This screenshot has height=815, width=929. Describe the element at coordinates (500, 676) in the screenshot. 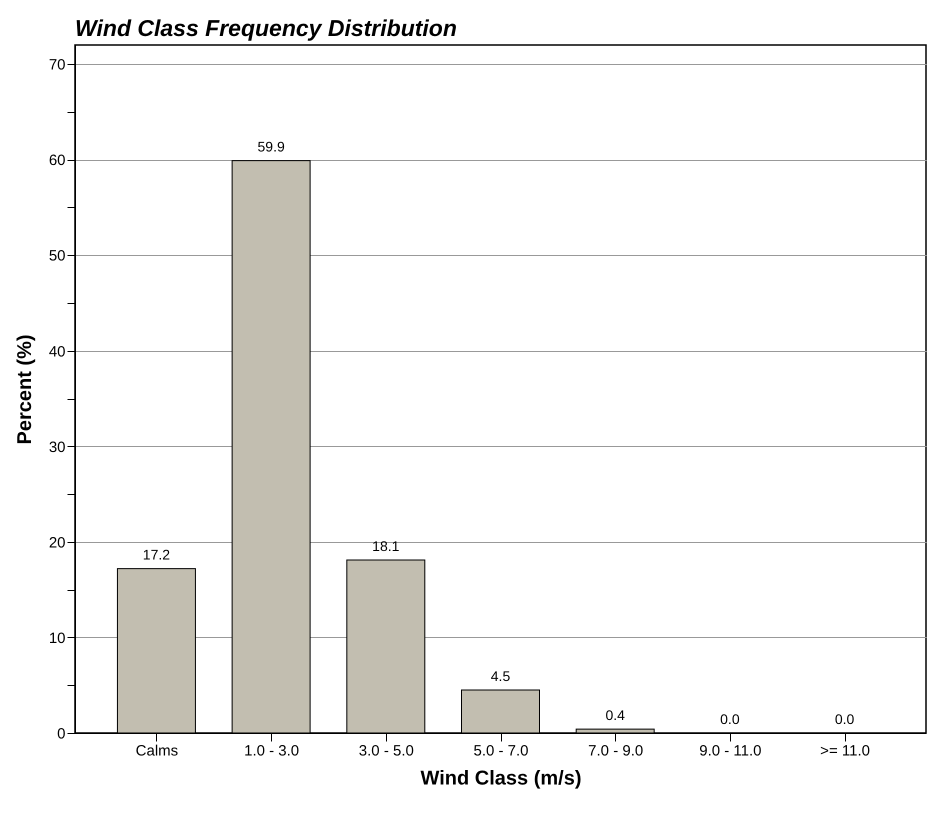

I see `data-label: 4.5` at that location.